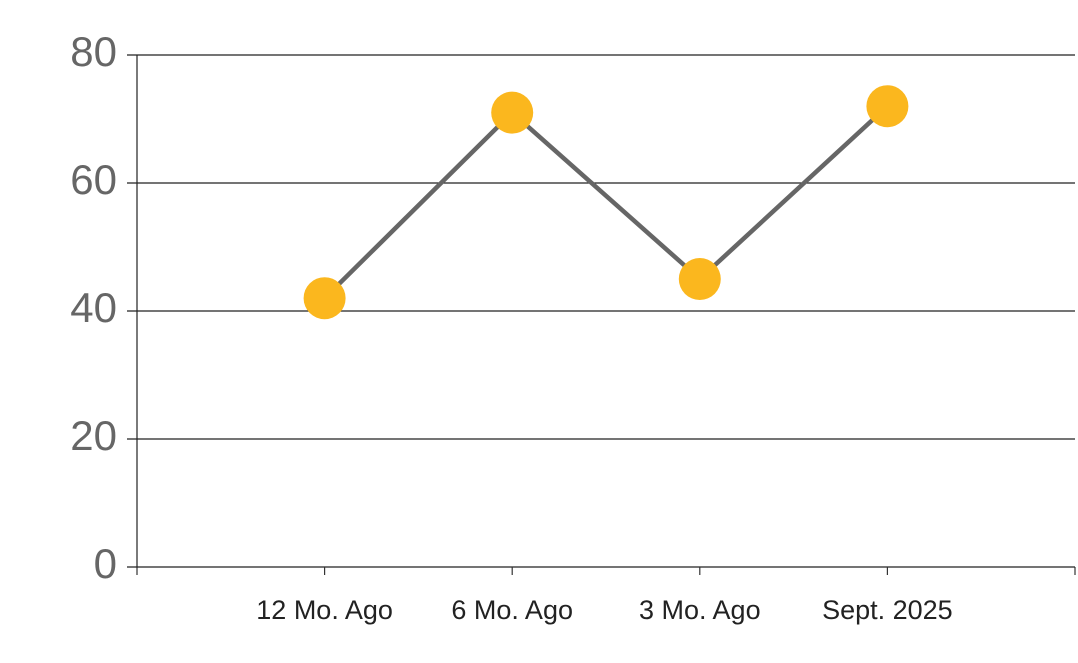  I want to click on x-tick-label: 3 Mo. Ago, so click(700, 610).